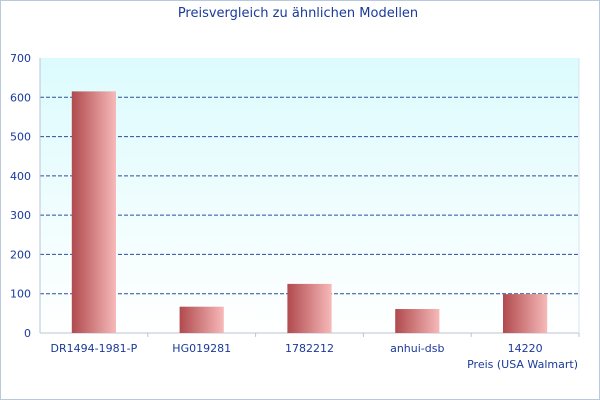 The width and height of the screenshot is (600, 400). Describe the element at coordinates (20, 215) in the screenshot. I see `y-tick-label: 300` at that location.